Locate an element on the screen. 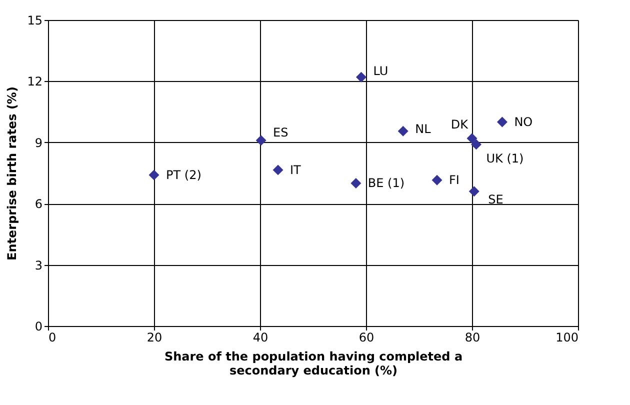 This screenshot has height=405, width=630. annotation: UK (1) is located at coordinates (505, 158).